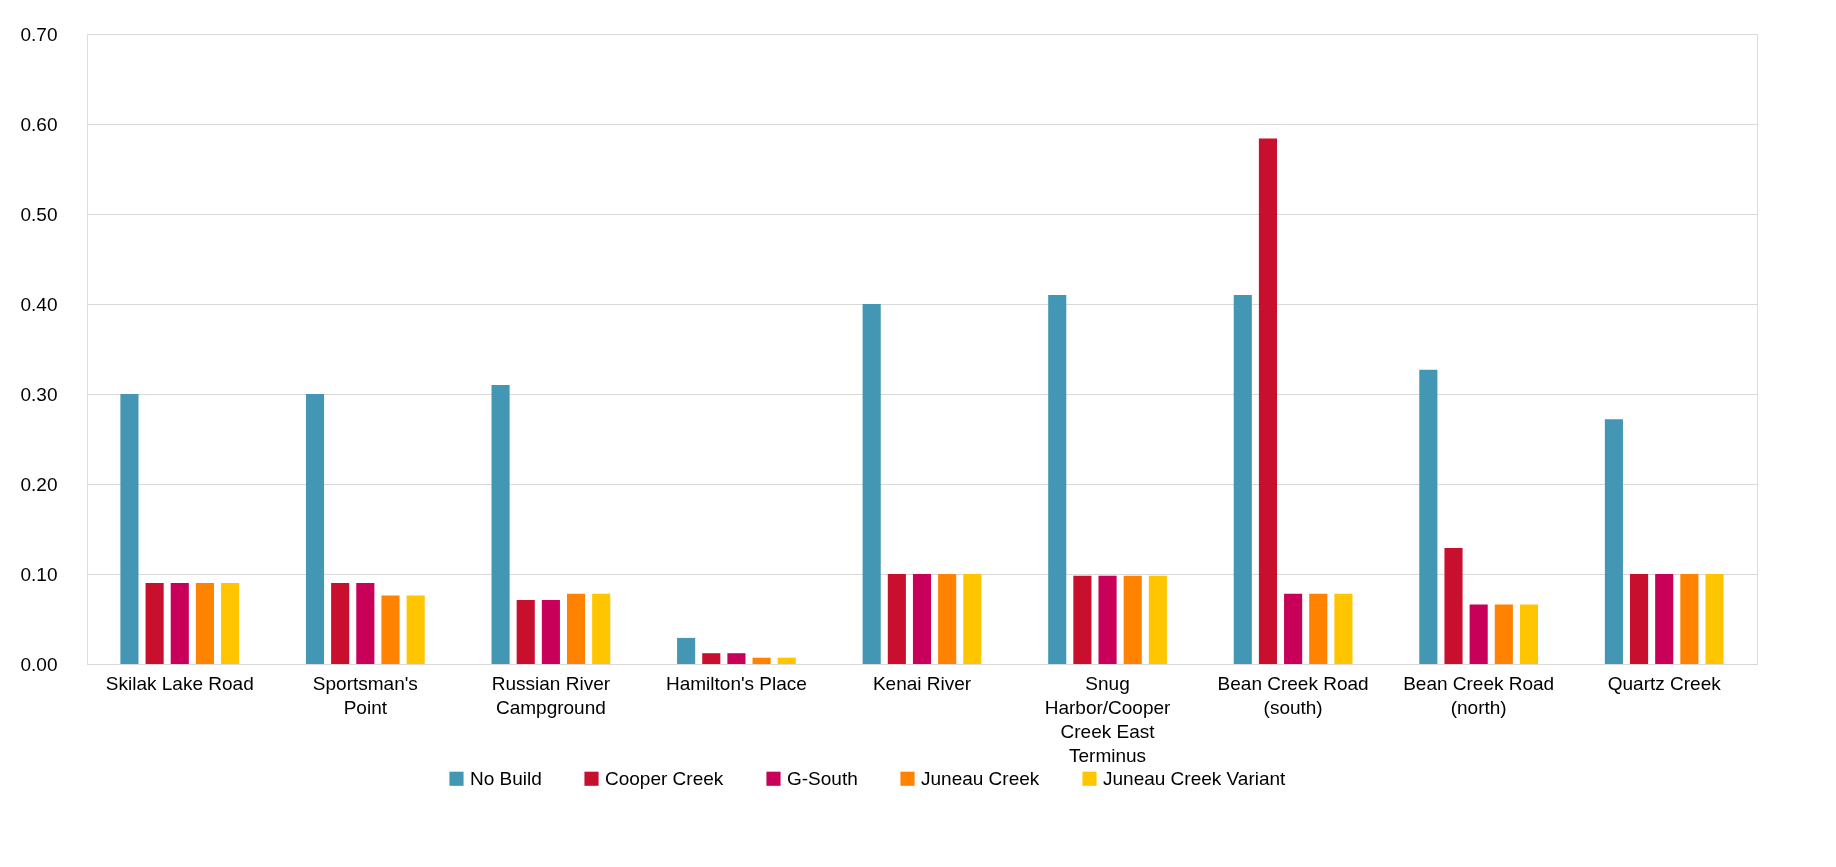 Image resolution: width=1836 pixels, height=867 pixels. What do you see at coordinates (39, 484) in the screenshot?
I see `y-tick-label: 0.20` at bounding box center [39, 484].